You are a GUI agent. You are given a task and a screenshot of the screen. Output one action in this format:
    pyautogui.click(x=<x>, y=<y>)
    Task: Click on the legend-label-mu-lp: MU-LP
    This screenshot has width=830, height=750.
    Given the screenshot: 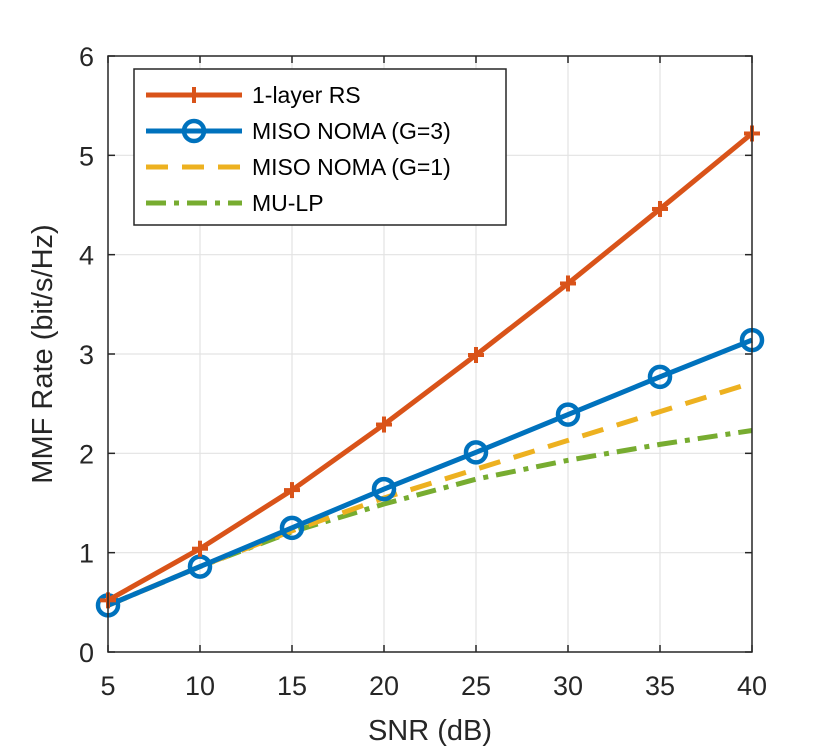 What is the action you would take?
    pyautogui.click(x=288, y=203)
    